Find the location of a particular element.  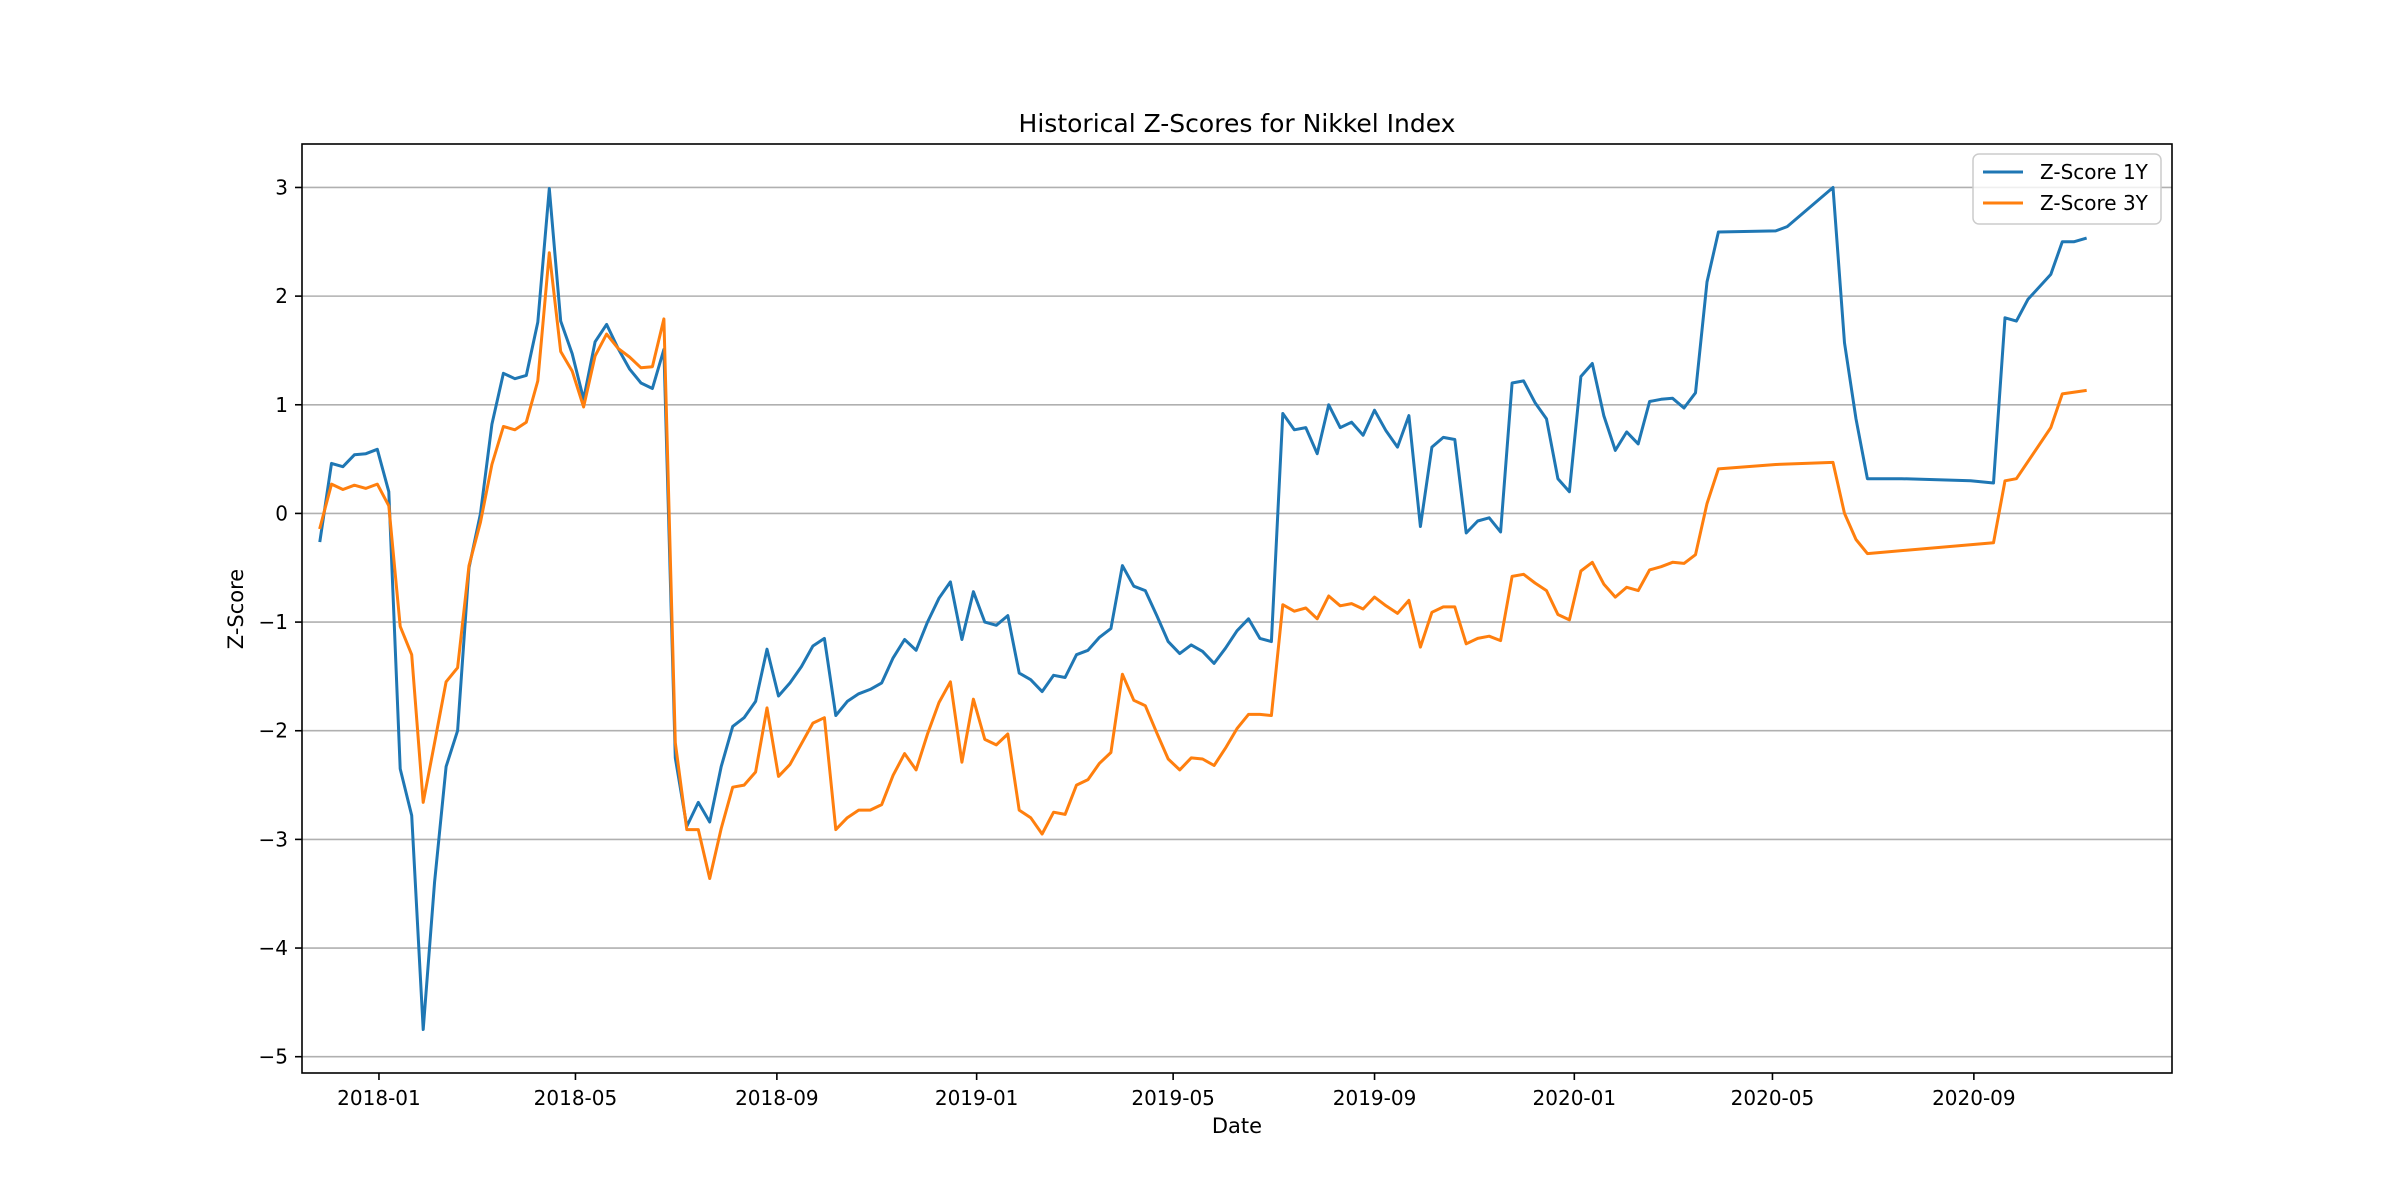

y-axis: 3 2 1 0 −1 −2 −3 −4 −5 is located at coordinates (280, 622).